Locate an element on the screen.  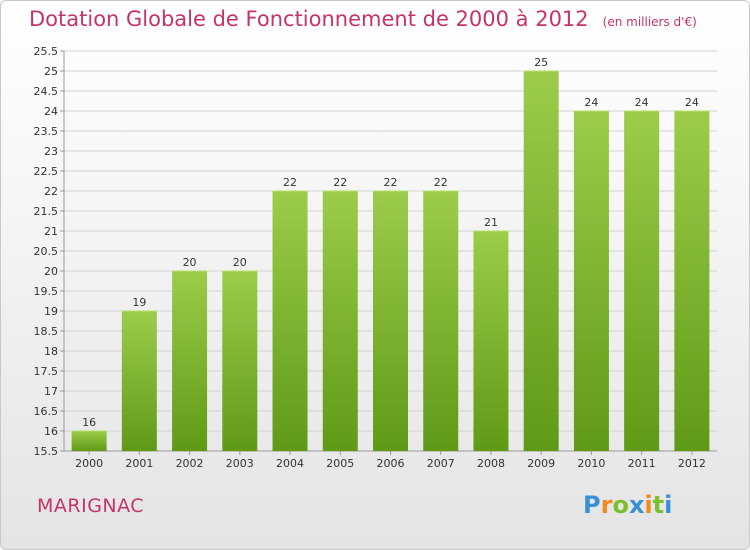
y-tick-label: 23 is located at coordinates (51, 151).